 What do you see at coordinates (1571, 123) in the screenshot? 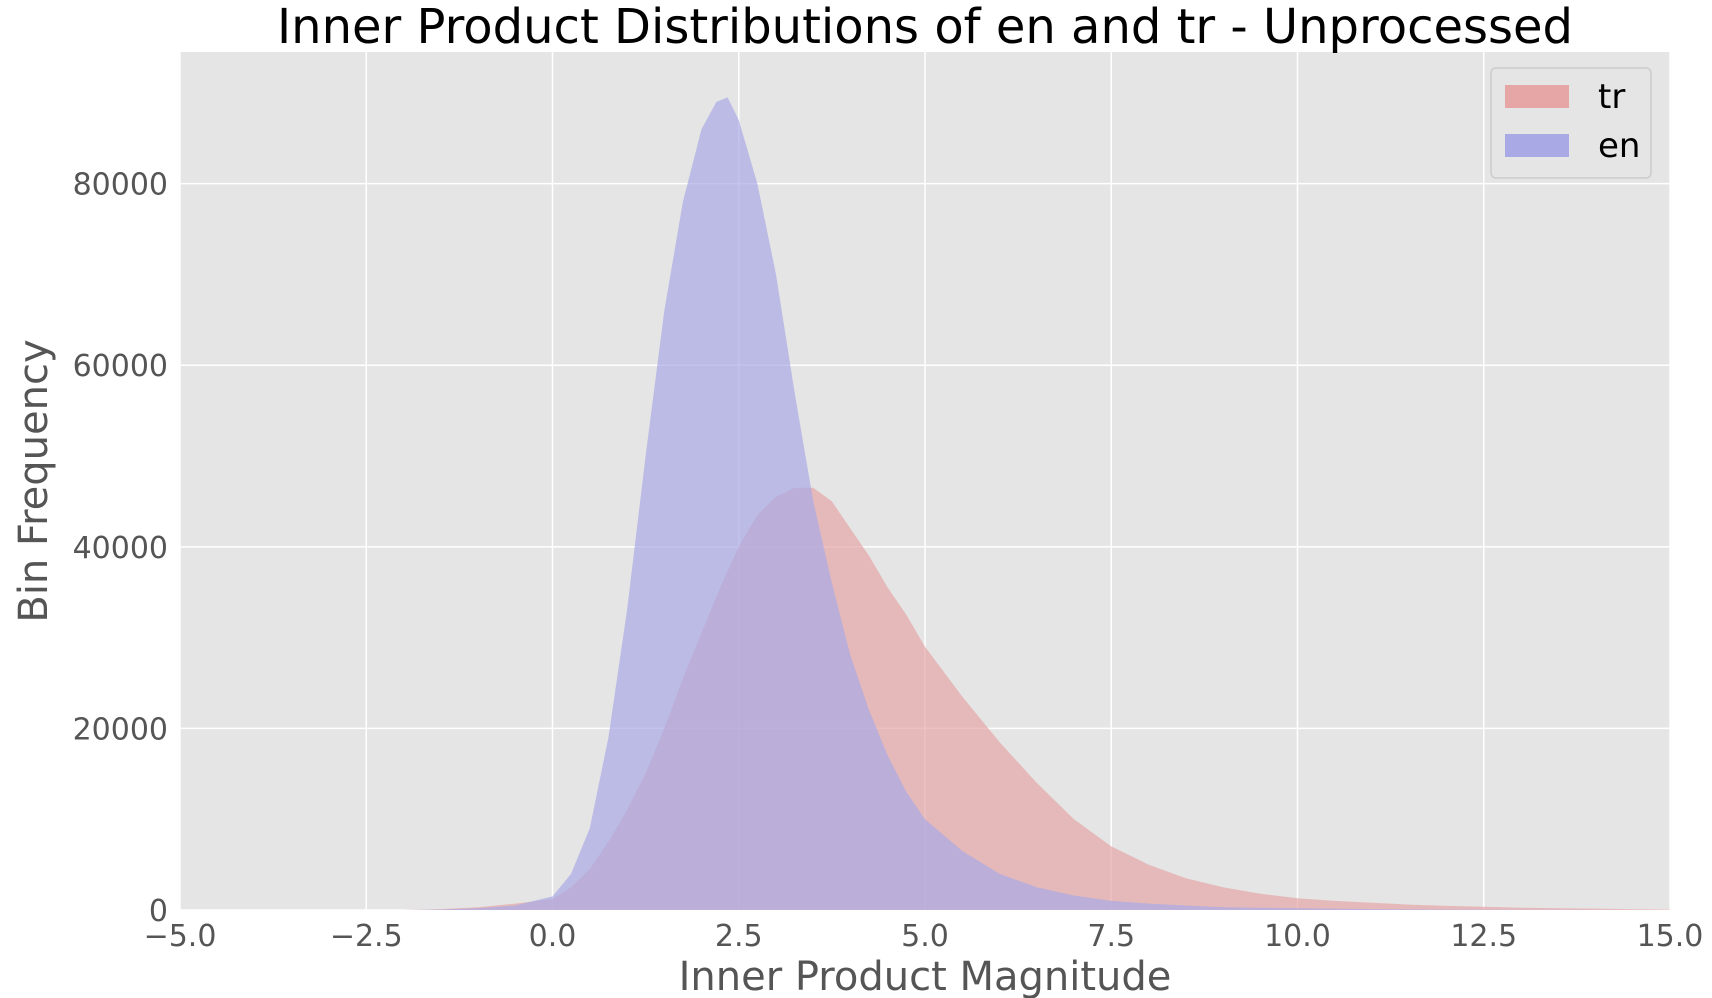
I see `legend: tr en` at bounding box center [1571, 123].